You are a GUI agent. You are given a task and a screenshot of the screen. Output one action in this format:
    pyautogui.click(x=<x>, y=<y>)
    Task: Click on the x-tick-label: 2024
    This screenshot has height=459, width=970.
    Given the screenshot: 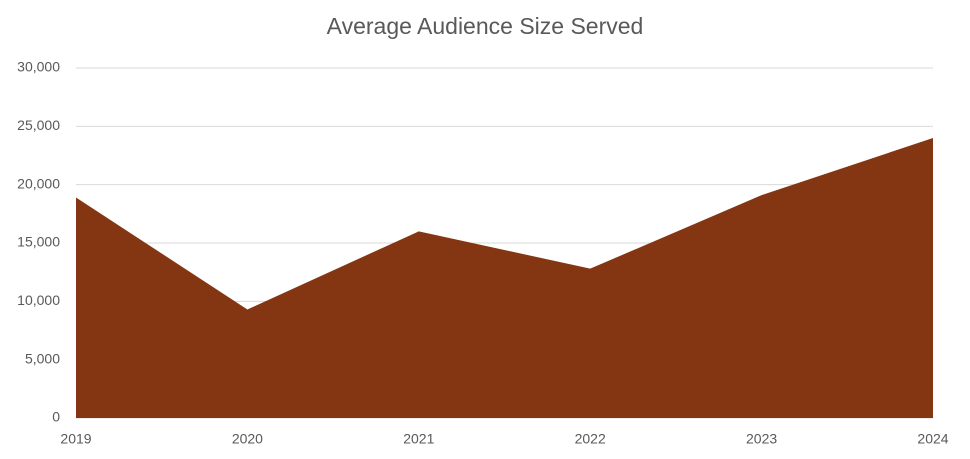 What is the action you would take?
    pyautogui.click(x=932, y=439)
    